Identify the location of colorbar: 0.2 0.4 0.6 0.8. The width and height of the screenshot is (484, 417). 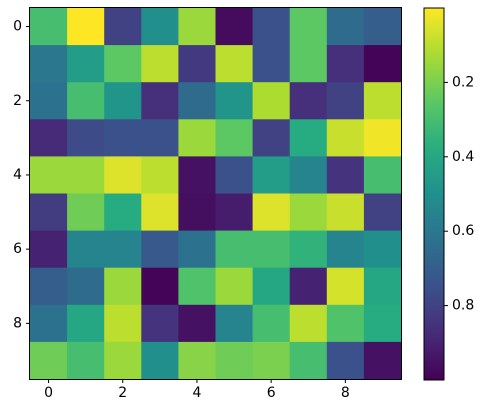
(448, 194).